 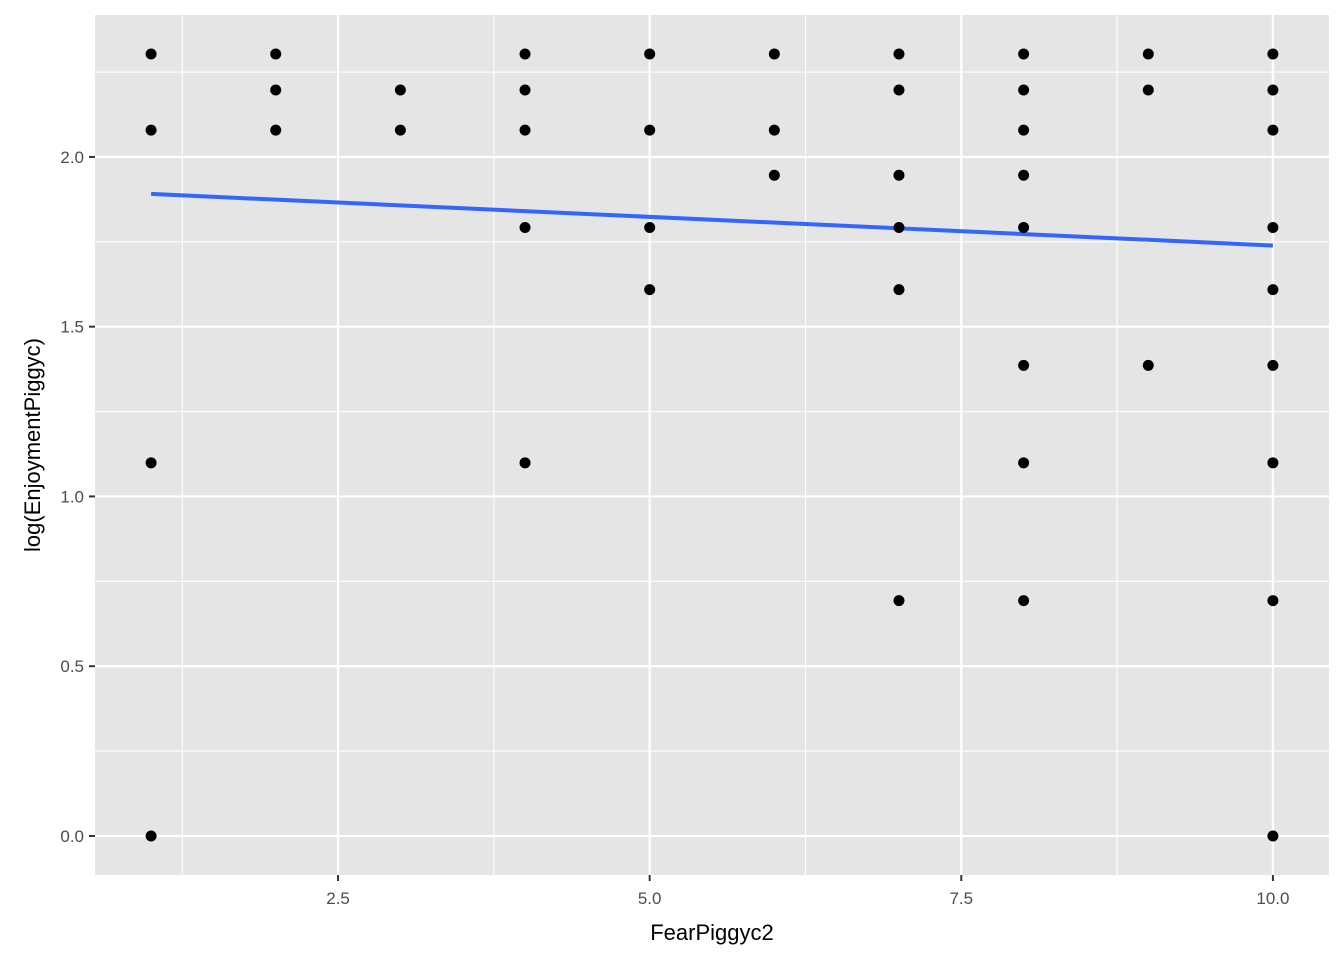 What do you see at coordinates (650, 898) in the screenshot?
I see `x-tick-label: 5.0` at bounding box center [650, 898].